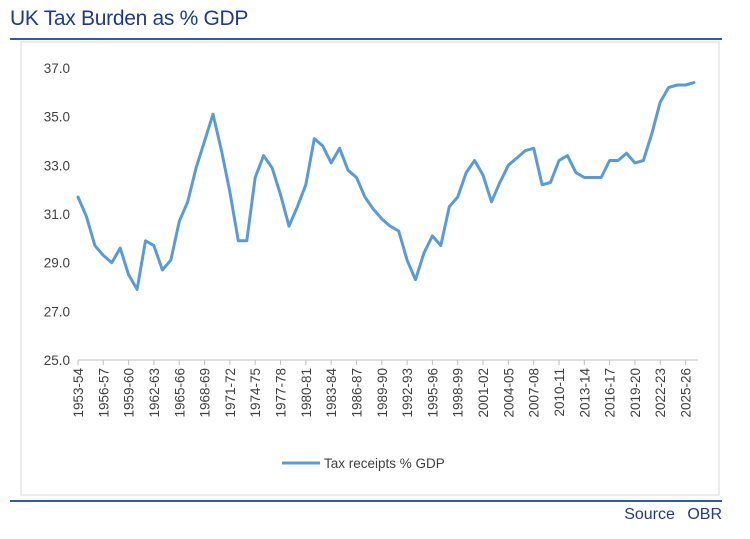 The image size is (750, 539). I want to click on x-tick-label: 1965-66, so click(179, 393).